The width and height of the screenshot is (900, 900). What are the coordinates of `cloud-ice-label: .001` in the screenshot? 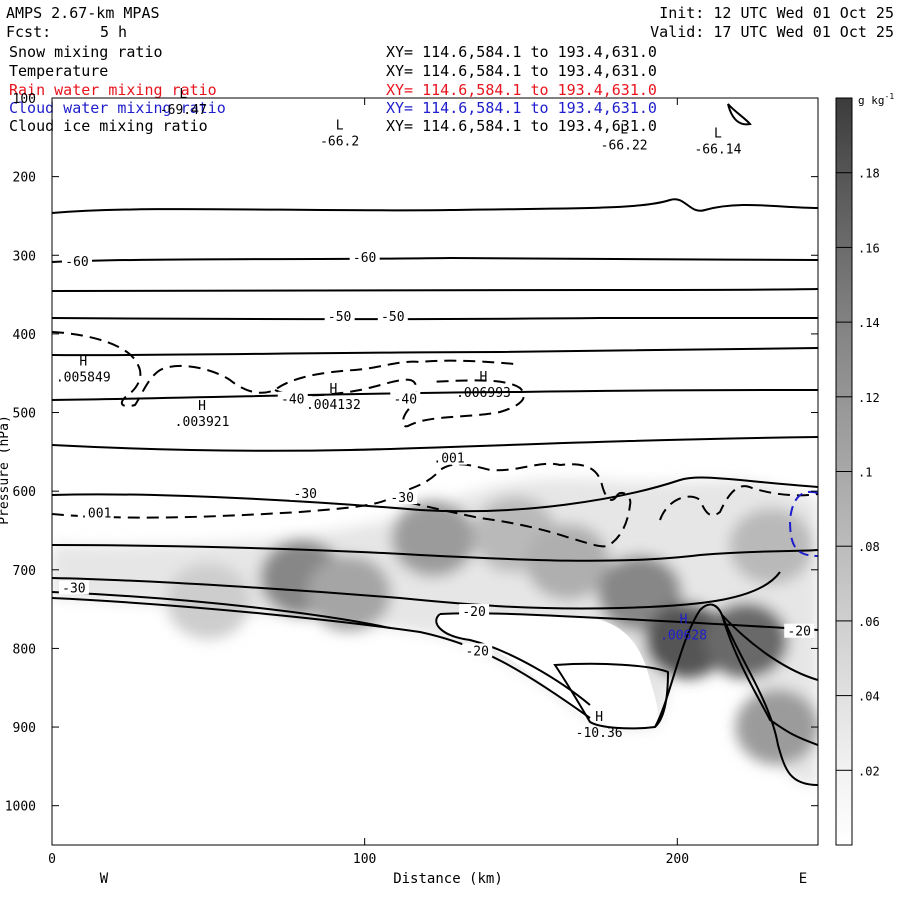 It's located at (448, 459).